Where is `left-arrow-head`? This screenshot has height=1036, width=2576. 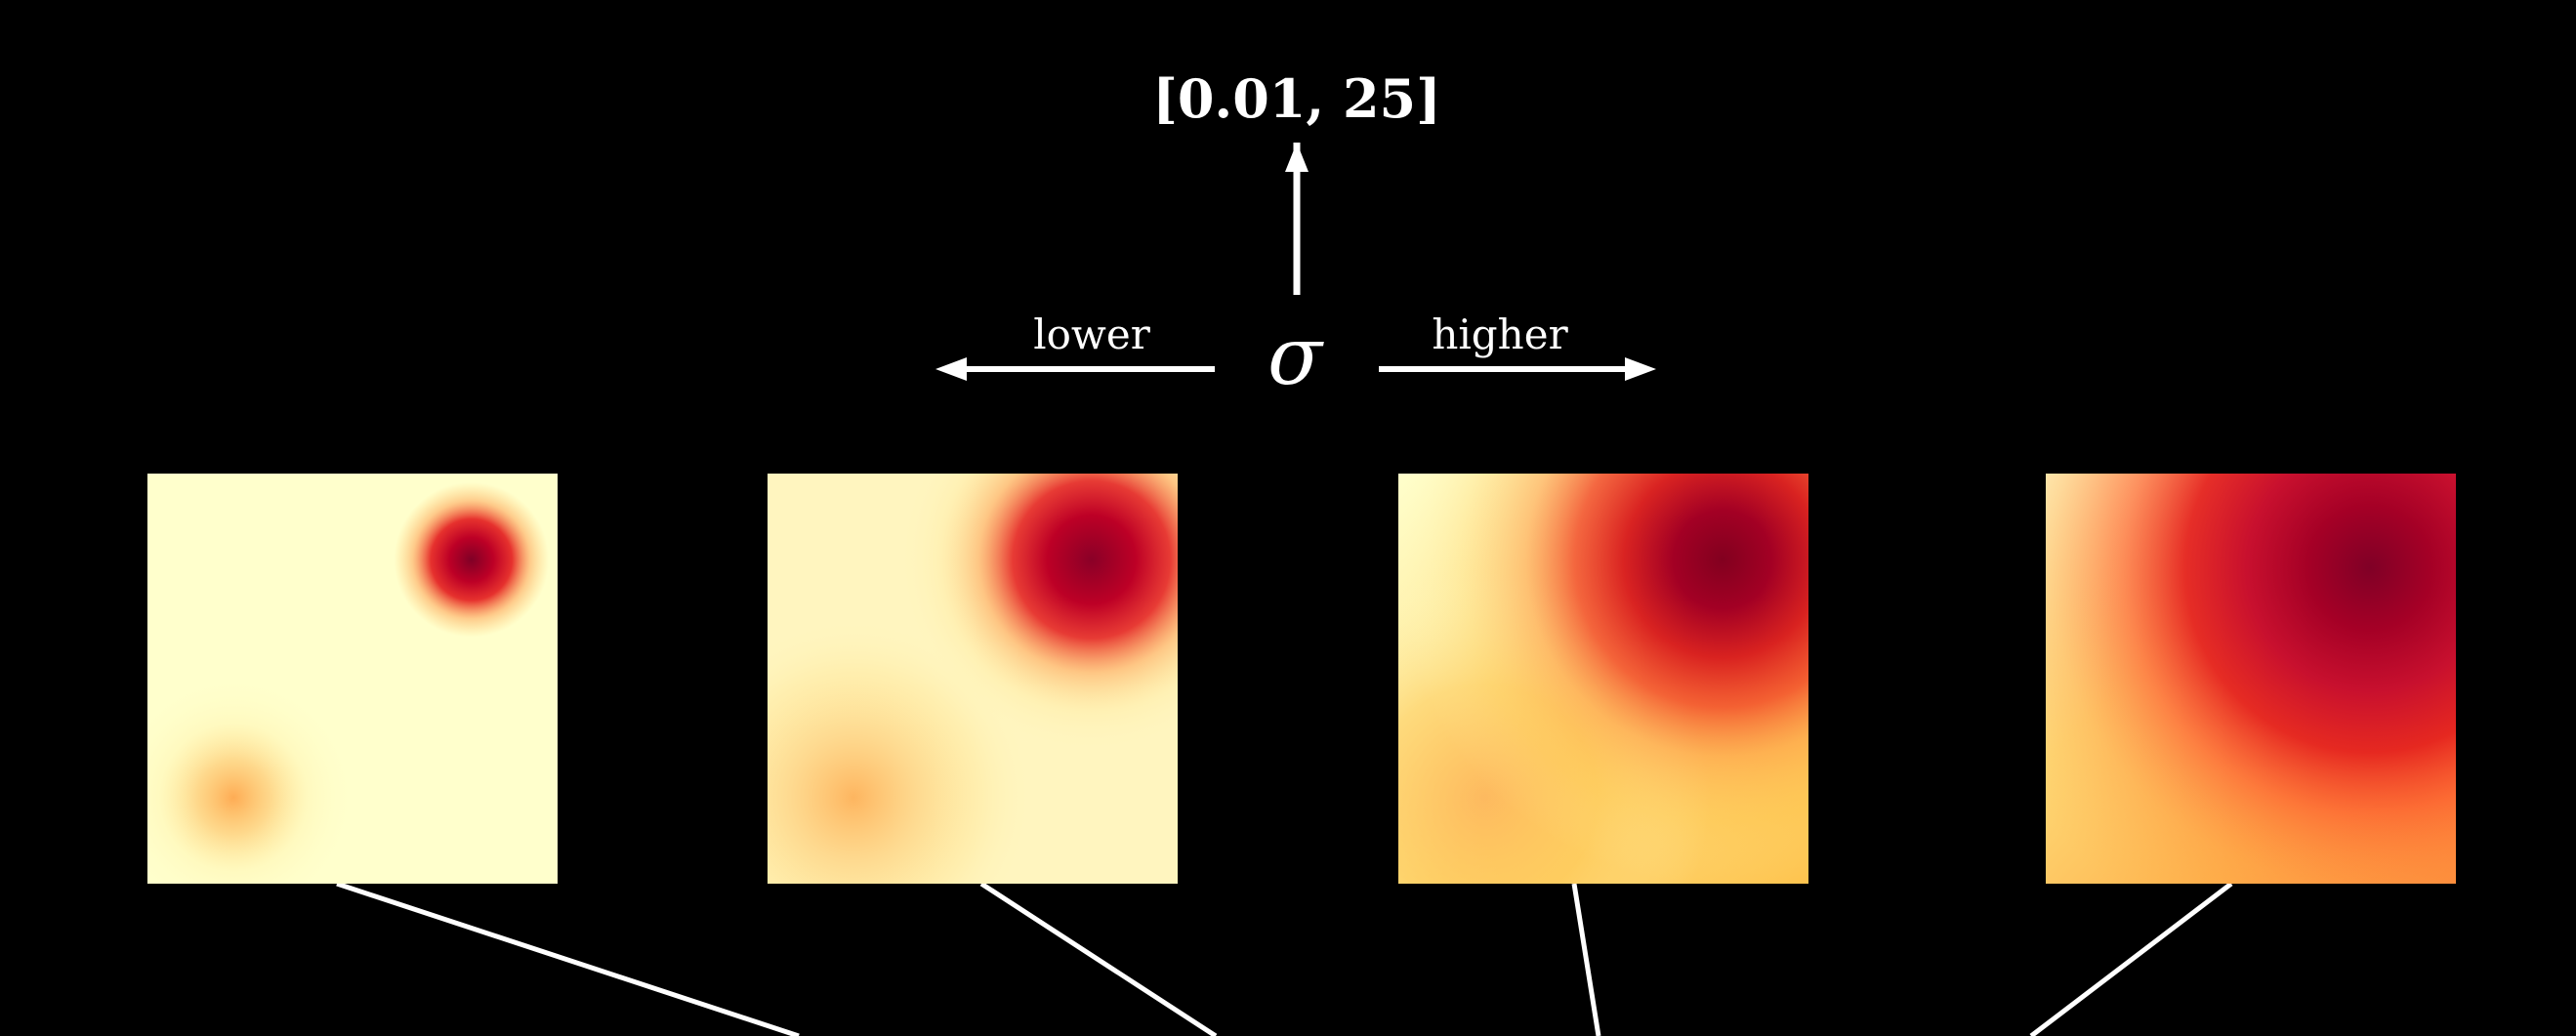 left-arrow-head is located at coordinates (951, 369).